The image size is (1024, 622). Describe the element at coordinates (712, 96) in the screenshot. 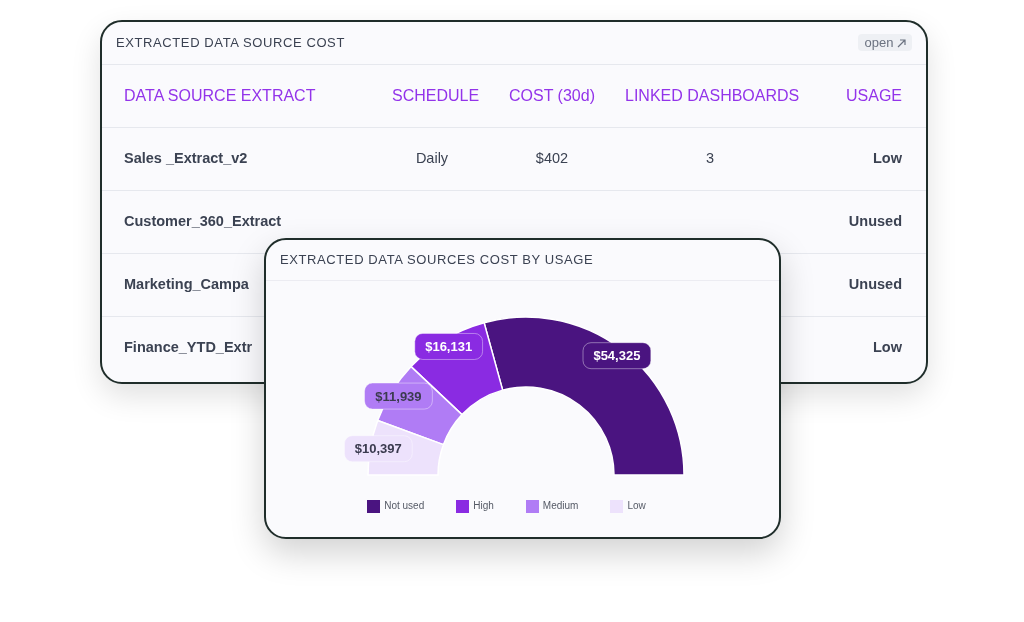

I see `category-label: LINKED DASHBOARDS` at that location.